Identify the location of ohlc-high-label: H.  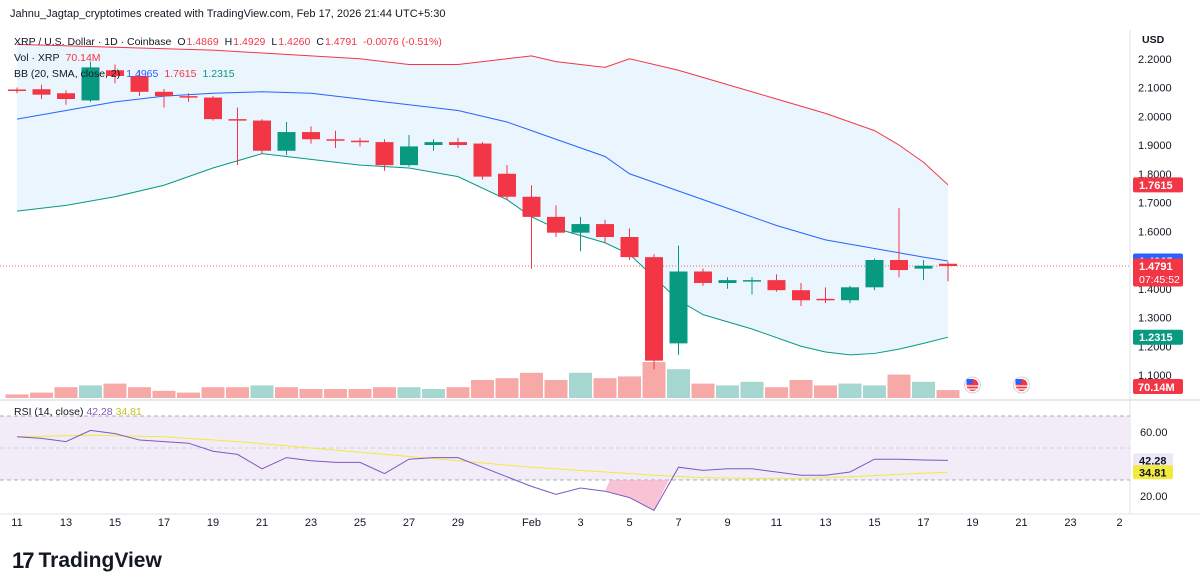
(228, 42).